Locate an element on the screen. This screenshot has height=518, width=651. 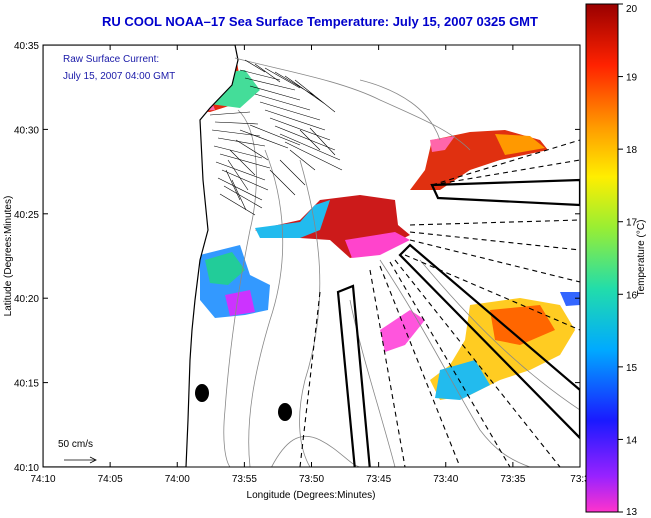
x-axis-label: Longitude (Degrees:Minutes) is located at coordinates (311, 495).